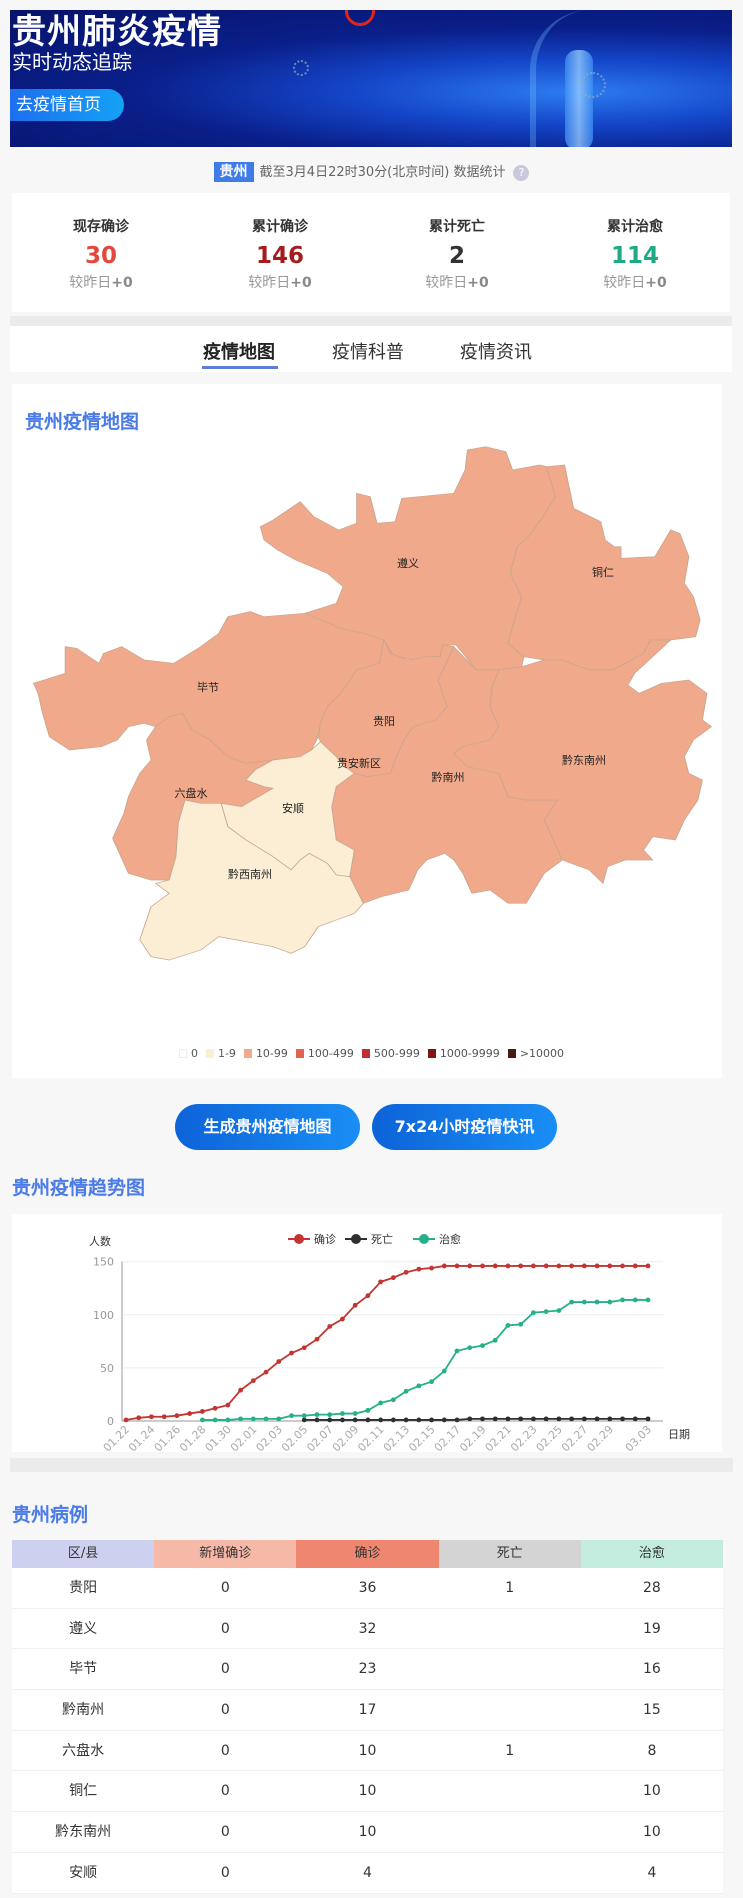  What do you see at coordinates (367, 1670) in the screenshot?
I see `table-row: 毕节 0 23 16` at bounding box center [367, 1670].